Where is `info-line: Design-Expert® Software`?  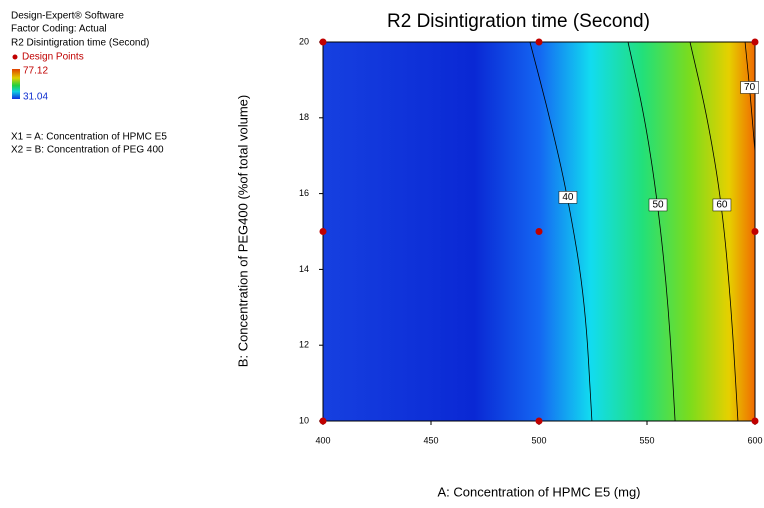 info-line: Design-Expert® Software is located at coordinates (67, 16).